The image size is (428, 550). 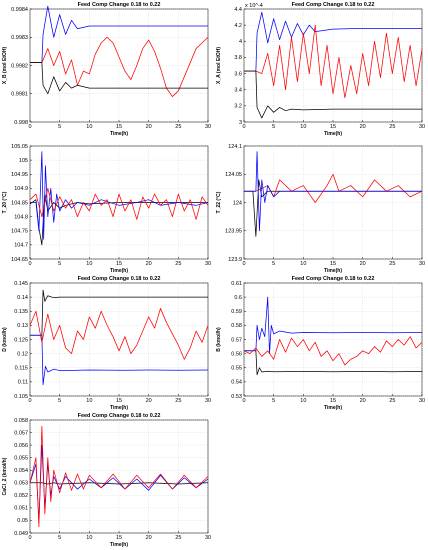 I want to click on y-tick-label: 0.051, so click(x=21, y=509).